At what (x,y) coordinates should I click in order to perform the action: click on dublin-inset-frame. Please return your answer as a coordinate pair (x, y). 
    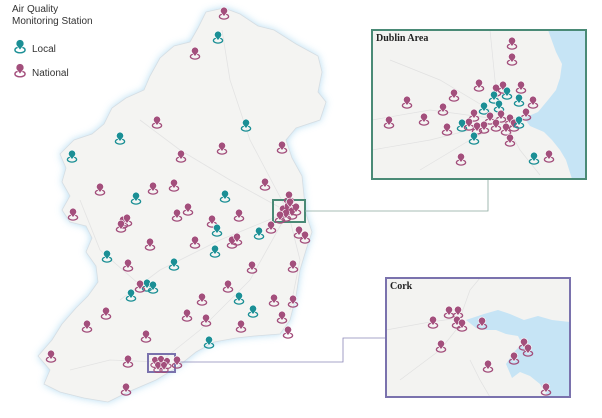
    Looking at the image, I should click on (479, 104).